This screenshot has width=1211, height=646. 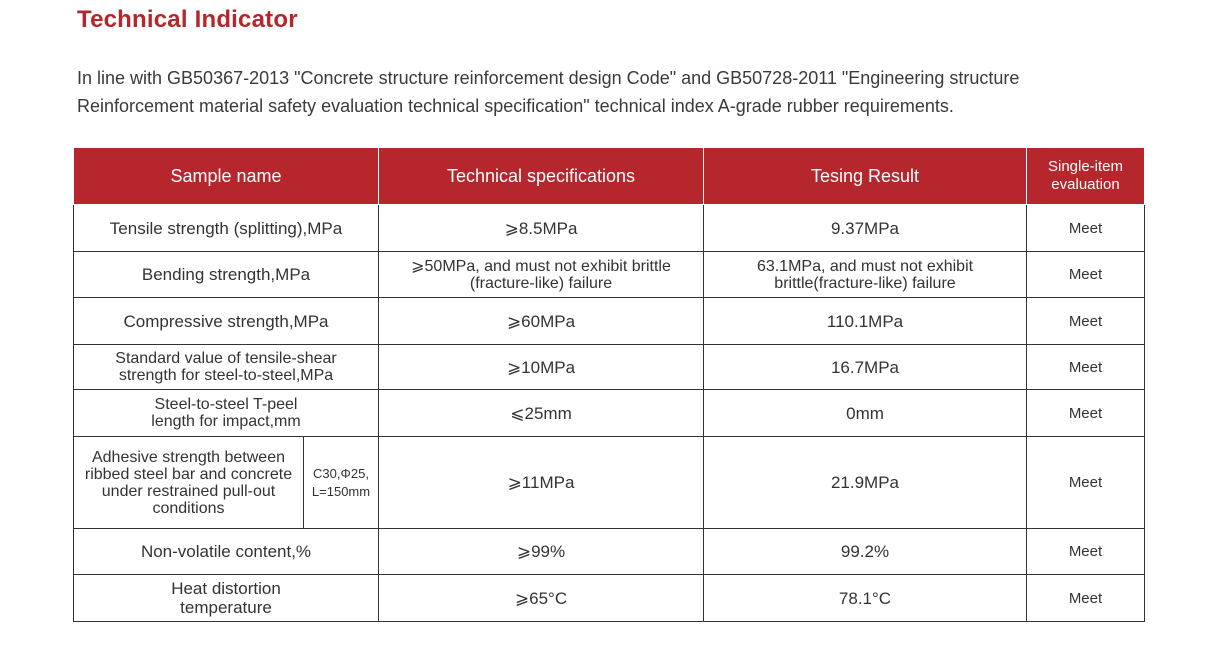 I want to click on row-sample-name: Compressive strength,MPa, so click(x=226, y=321).